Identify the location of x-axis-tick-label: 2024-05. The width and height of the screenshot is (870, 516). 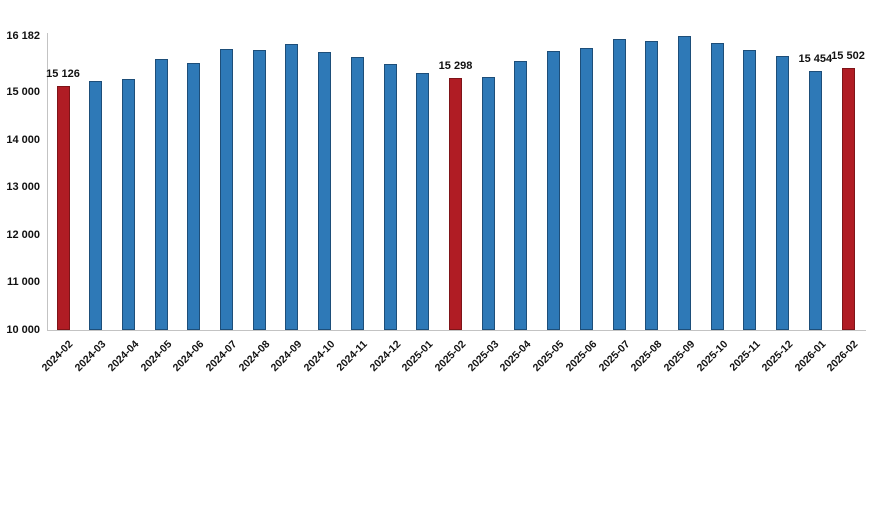
(156, 356).